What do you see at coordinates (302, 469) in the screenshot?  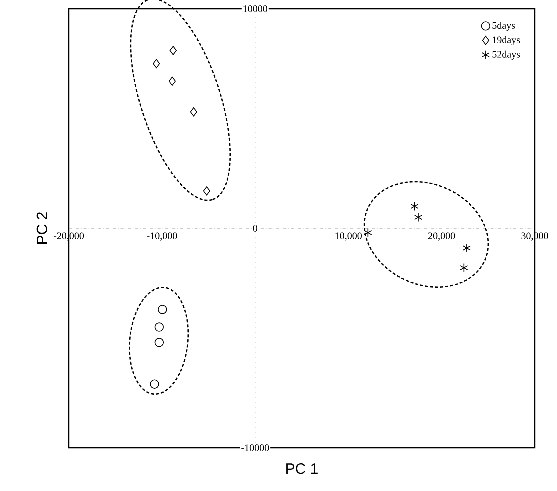 I see `x-axis-title: PC 1` at bounding box center [302, 469].